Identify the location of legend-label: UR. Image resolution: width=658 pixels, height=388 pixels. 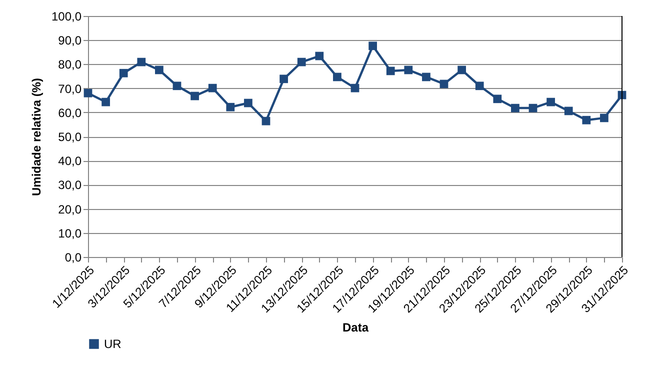
(113, 344).